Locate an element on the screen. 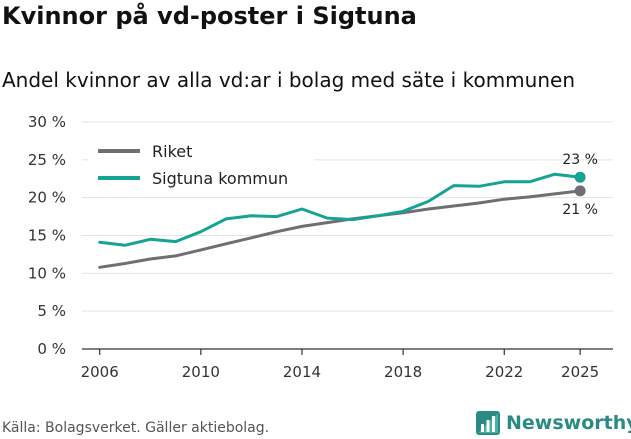 This screenshot has height=439, width=631. brand-logo: Newsworthy is located at coordinates (553, 423).